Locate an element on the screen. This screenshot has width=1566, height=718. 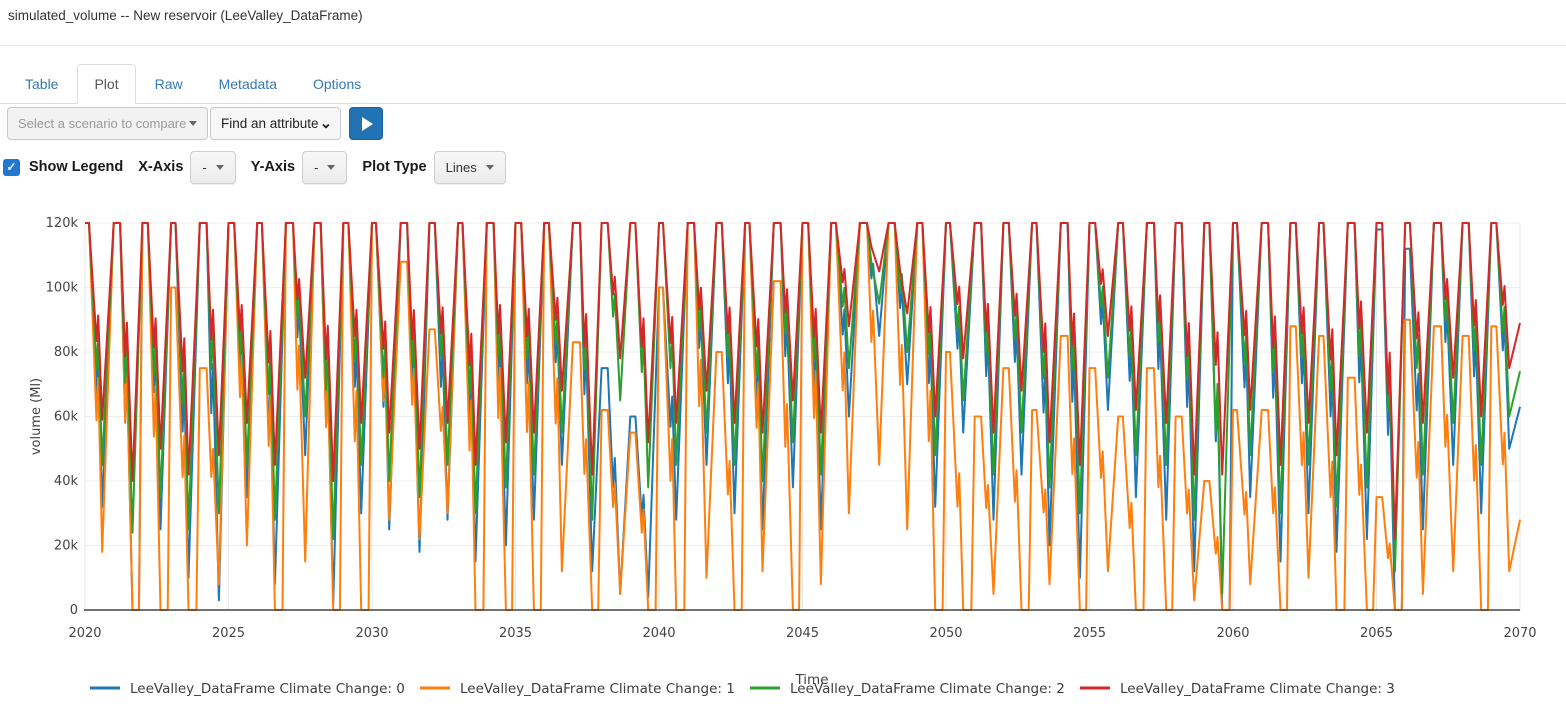
show-legend-label: Show Legend is located at coordinates (76, 167).